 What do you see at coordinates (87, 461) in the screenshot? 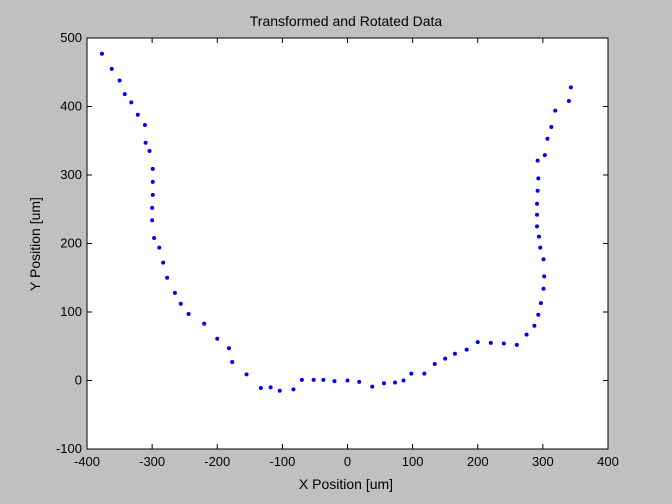
I see `x-tick-label: -400` at bounding box center [87, 461].